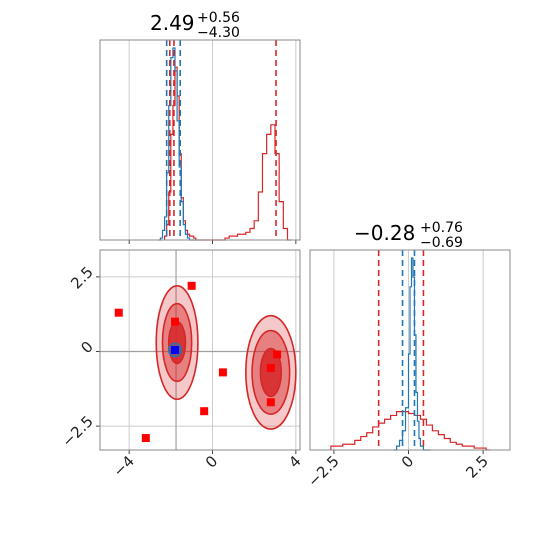  Describe the element at coordinates (86, 347) in the screenshot. I see `y-tick-label: 0` at that location.